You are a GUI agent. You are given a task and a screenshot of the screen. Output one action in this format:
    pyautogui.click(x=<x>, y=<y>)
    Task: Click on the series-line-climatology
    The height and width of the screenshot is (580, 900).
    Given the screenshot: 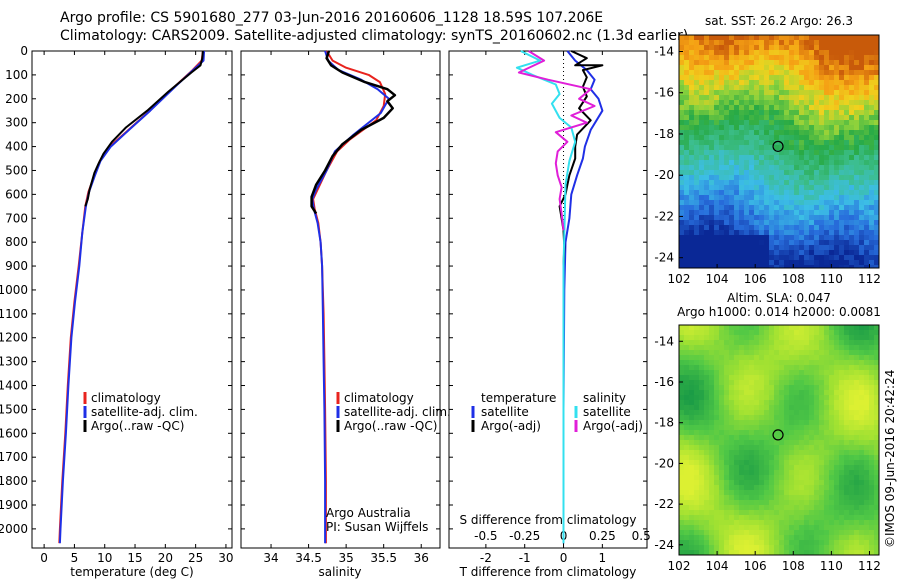 What is the action you would take?
    pyautogui.click(x=349, y=297)
    